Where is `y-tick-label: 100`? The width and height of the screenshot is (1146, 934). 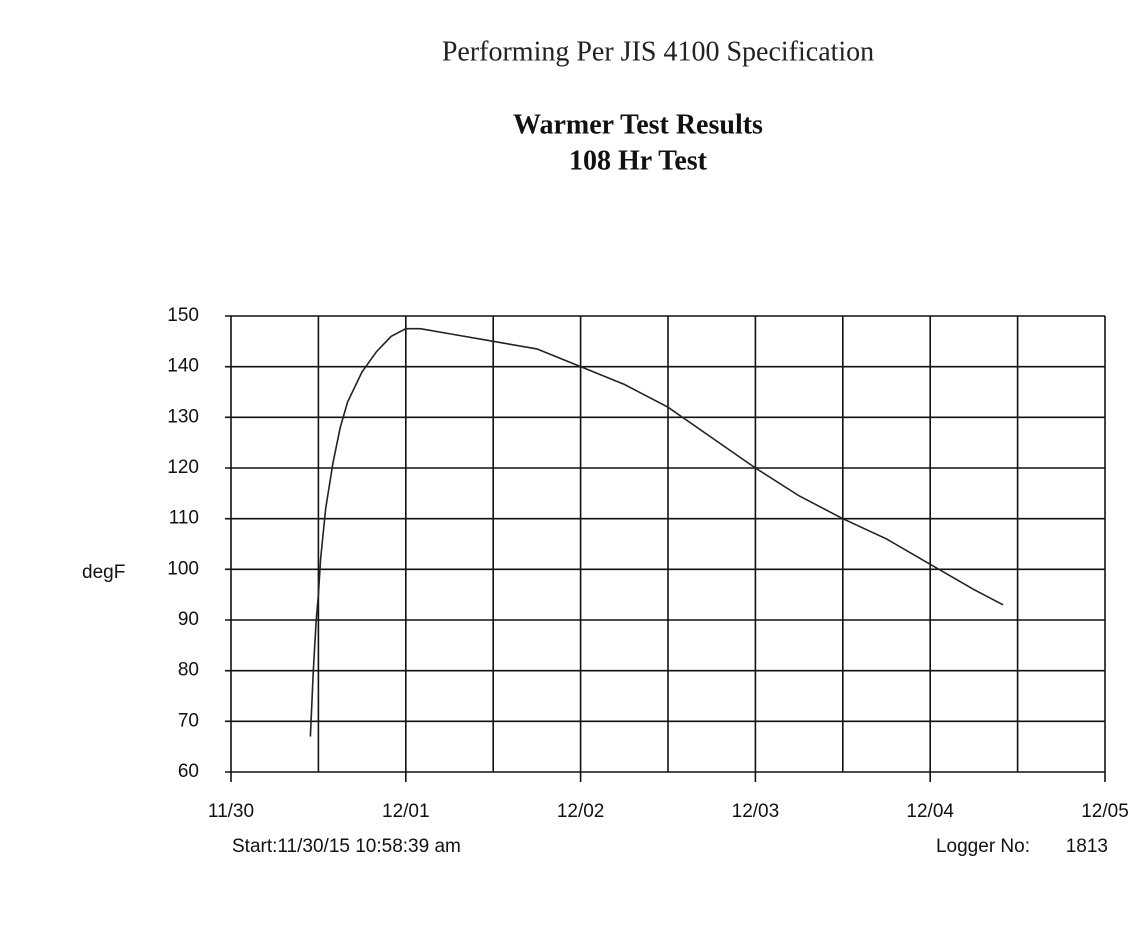 y-tick-label: 100 is located at coordinates (183, 568).